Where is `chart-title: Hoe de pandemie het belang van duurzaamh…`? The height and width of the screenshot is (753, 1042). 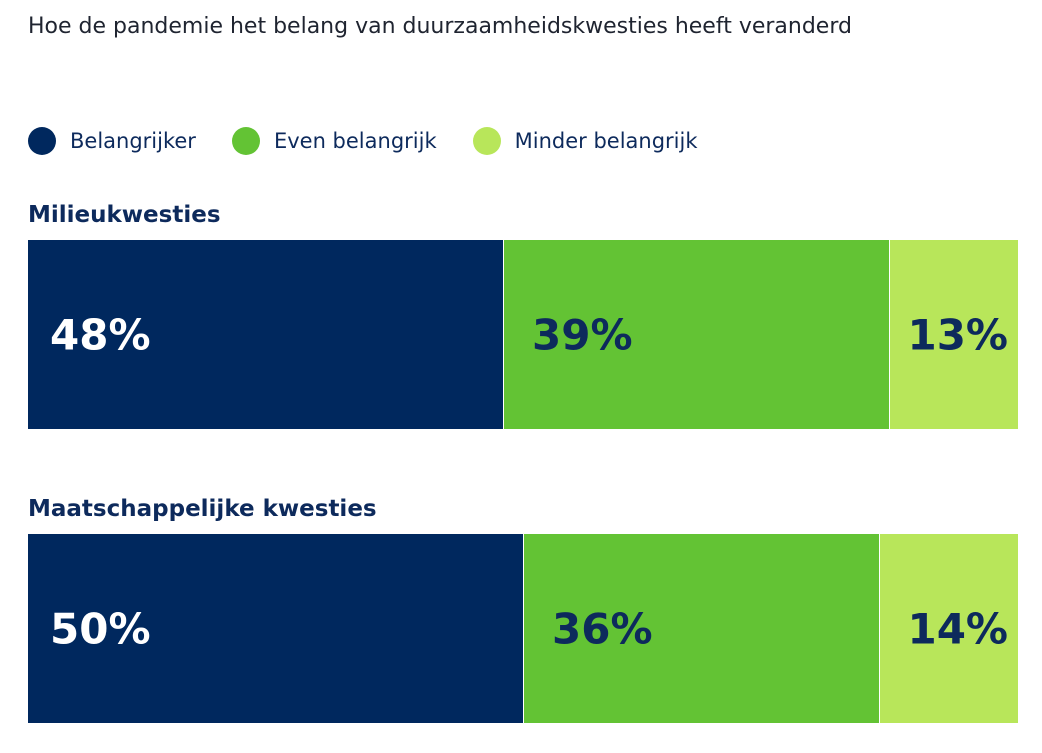 chart-title: Hoe de pandemie het belang van duurzaamh… is located at coordinates (440, 26).